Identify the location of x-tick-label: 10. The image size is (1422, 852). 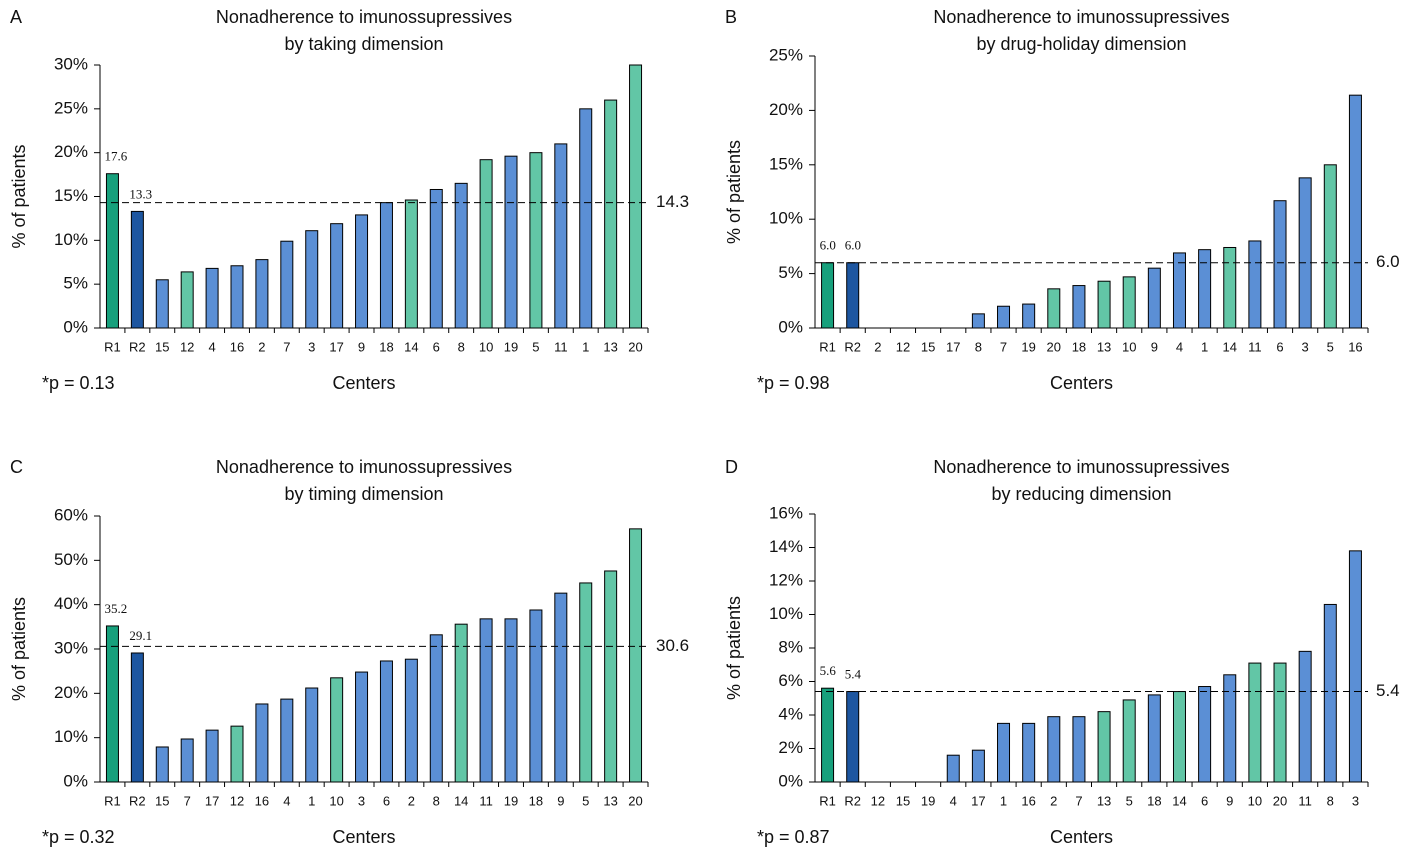
(336, 800).